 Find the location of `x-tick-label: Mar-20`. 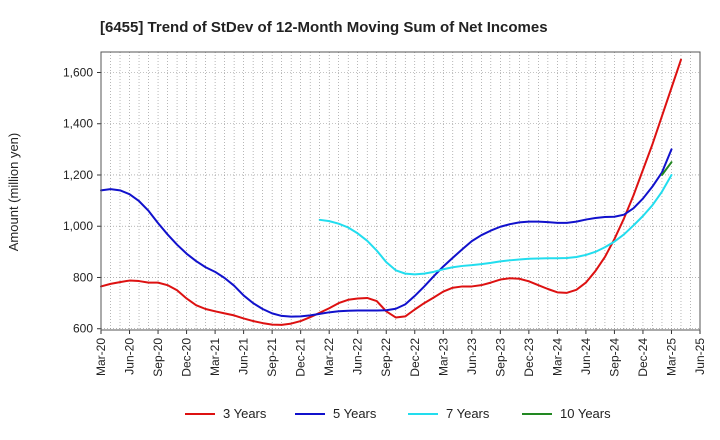

x-tick-label: Mar-20 is located at coordinates (101, 357).